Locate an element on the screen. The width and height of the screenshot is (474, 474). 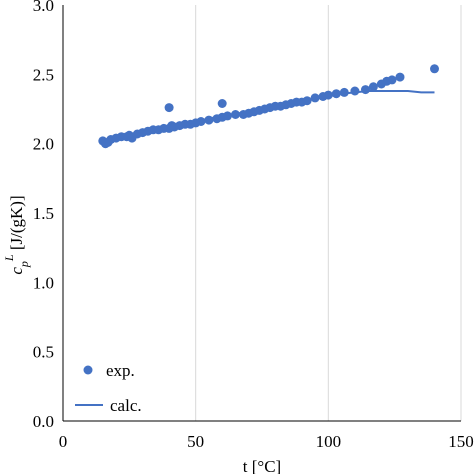
y-axis-title-subscript: p is located at coordinates (24, 264).